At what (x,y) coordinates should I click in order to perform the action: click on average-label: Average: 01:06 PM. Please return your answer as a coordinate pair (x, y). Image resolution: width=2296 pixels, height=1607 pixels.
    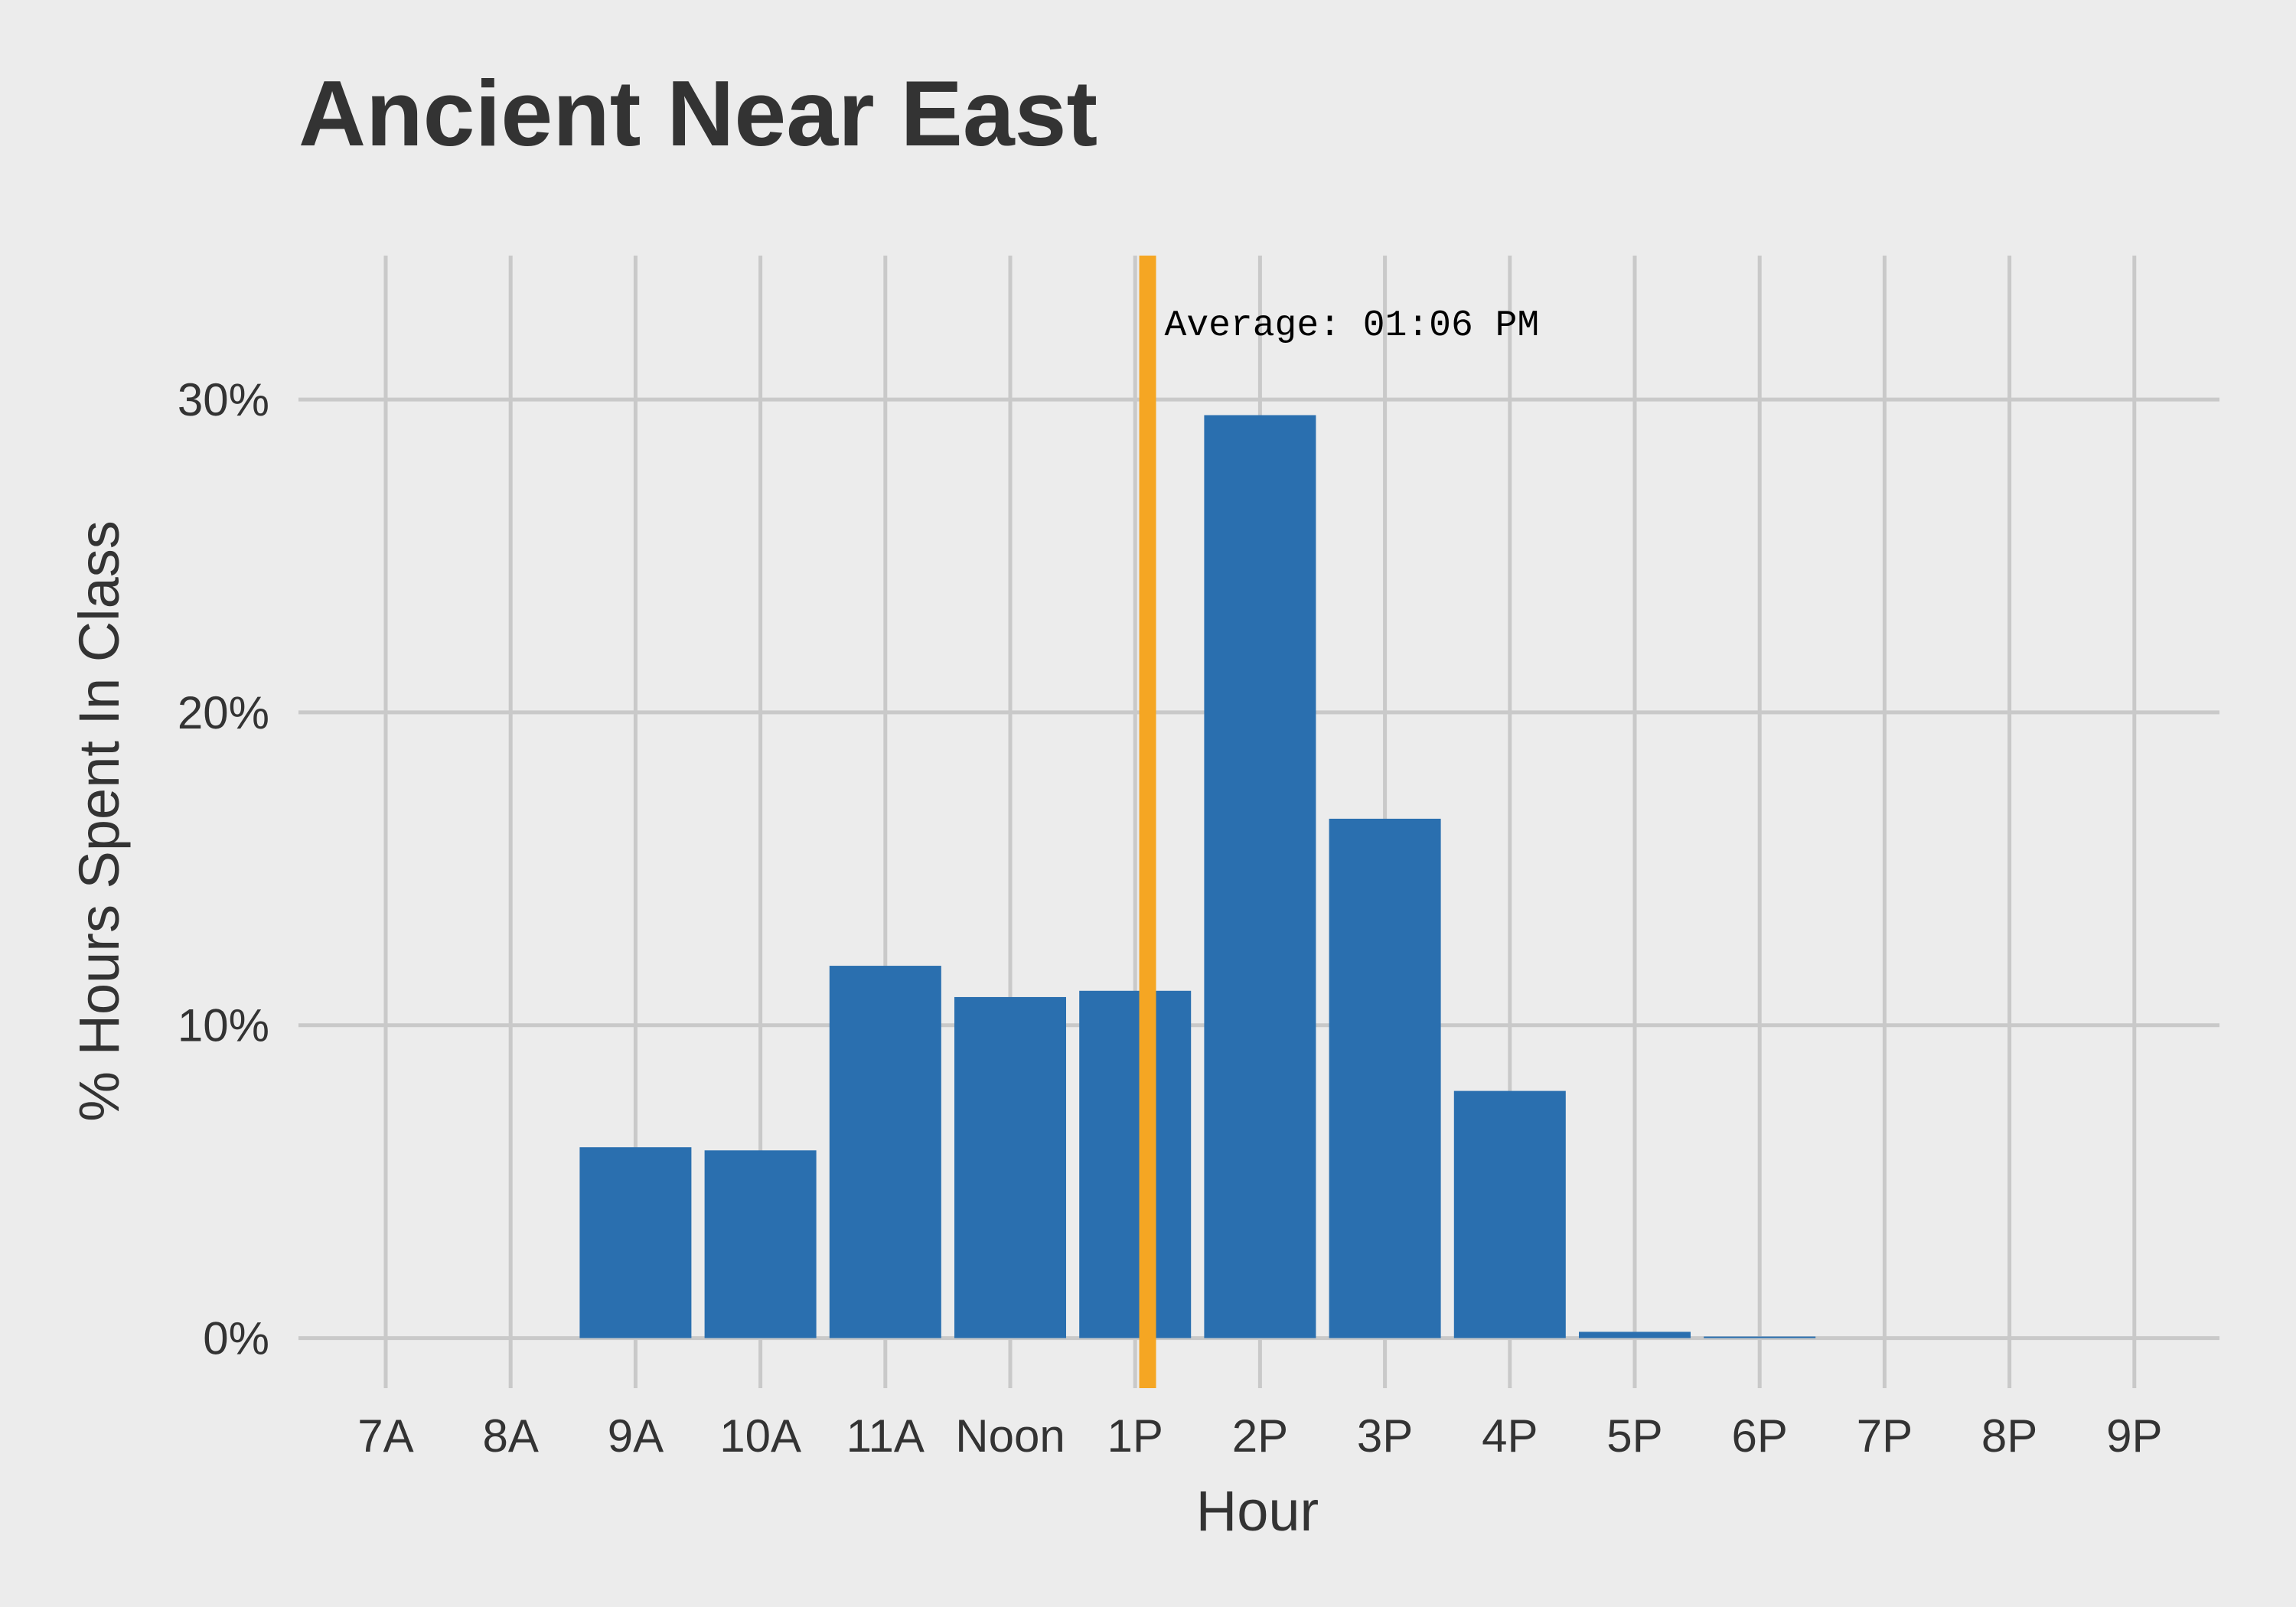
    Looking at the image, I should click on (1352, 326).